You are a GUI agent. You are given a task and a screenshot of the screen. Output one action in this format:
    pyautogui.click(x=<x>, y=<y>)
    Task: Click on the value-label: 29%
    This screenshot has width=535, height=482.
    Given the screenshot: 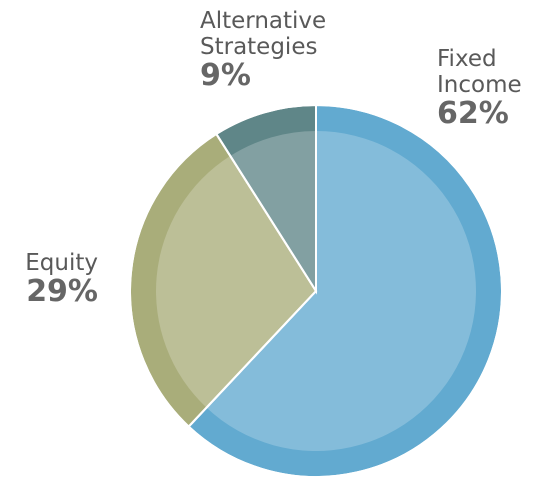 What is the action you would take?
    pyautogui.click(x=62, y=291)
    